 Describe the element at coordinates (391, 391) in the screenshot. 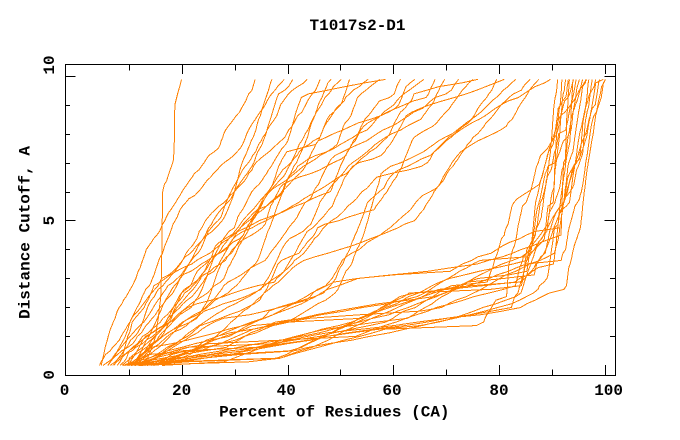

I see `svg-text: 60` at that location.